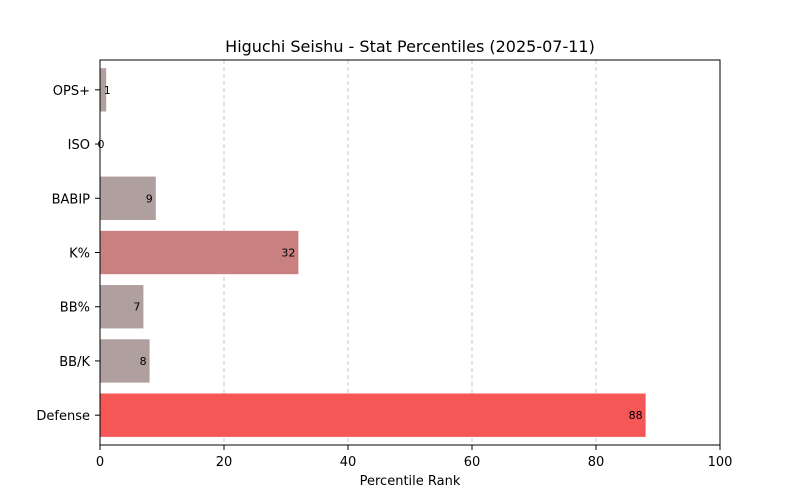  What do you see at coordinates (348, 462) in the screenshot?
I see `x-tick-label: 40` at bounding box center [348, 462].